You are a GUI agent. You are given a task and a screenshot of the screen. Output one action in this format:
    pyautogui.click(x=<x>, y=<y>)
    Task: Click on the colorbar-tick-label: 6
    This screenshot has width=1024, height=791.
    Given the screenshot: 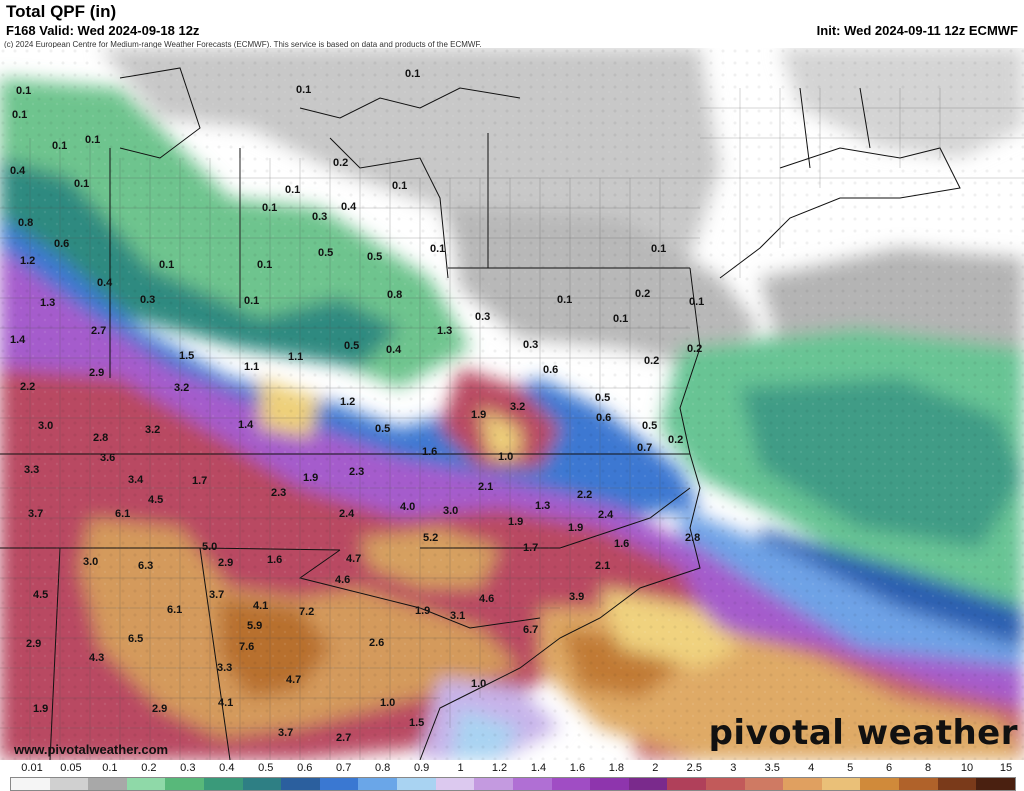 What is the action you would take?
    pyautogui.click(x=889, y=768)
    